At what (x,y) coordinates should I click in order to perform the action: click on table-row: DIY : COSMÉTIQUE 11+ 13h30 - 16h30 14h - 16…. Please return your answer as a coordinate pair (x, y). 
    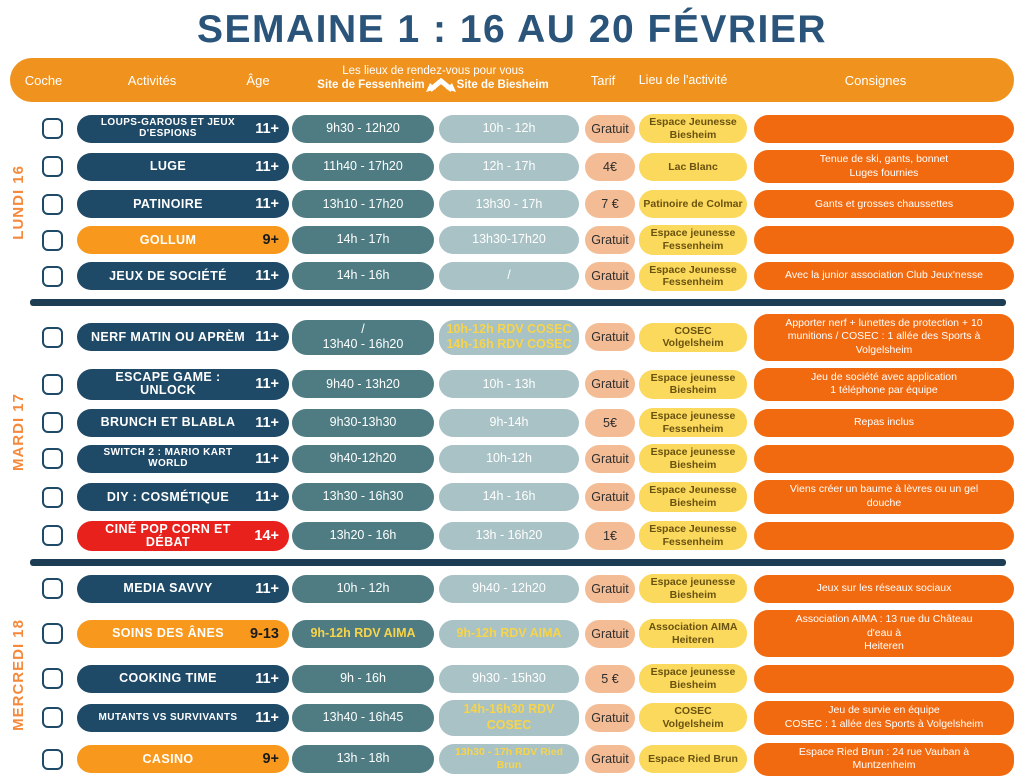
    Looking at the image, I should click on (530, 497).